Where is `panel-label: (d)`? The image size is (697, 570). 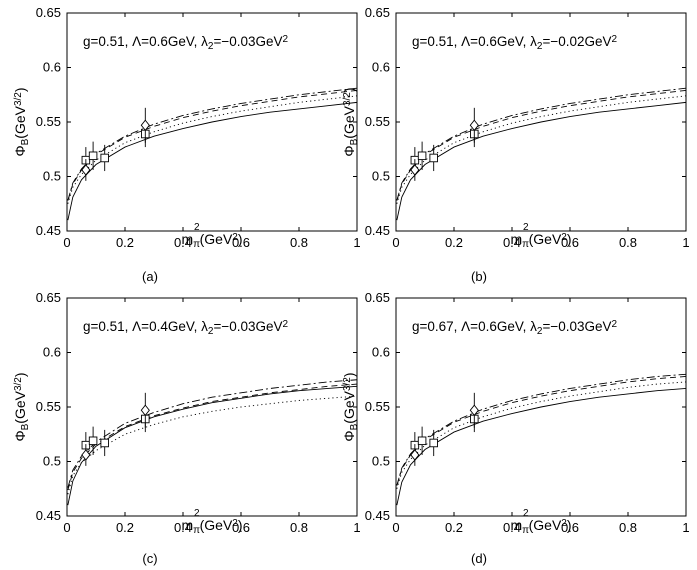 panel-label: (d) is located at coordinates (479, 558).